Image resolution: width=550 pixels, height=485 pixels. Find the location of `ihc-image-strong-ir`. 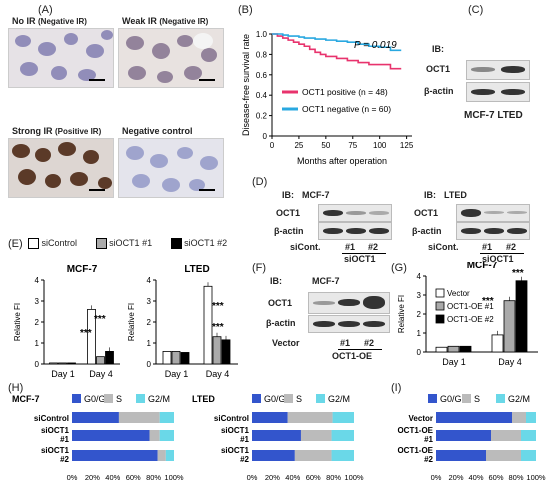

ihc-image-strong-ir is located at coordinates (61, 168).